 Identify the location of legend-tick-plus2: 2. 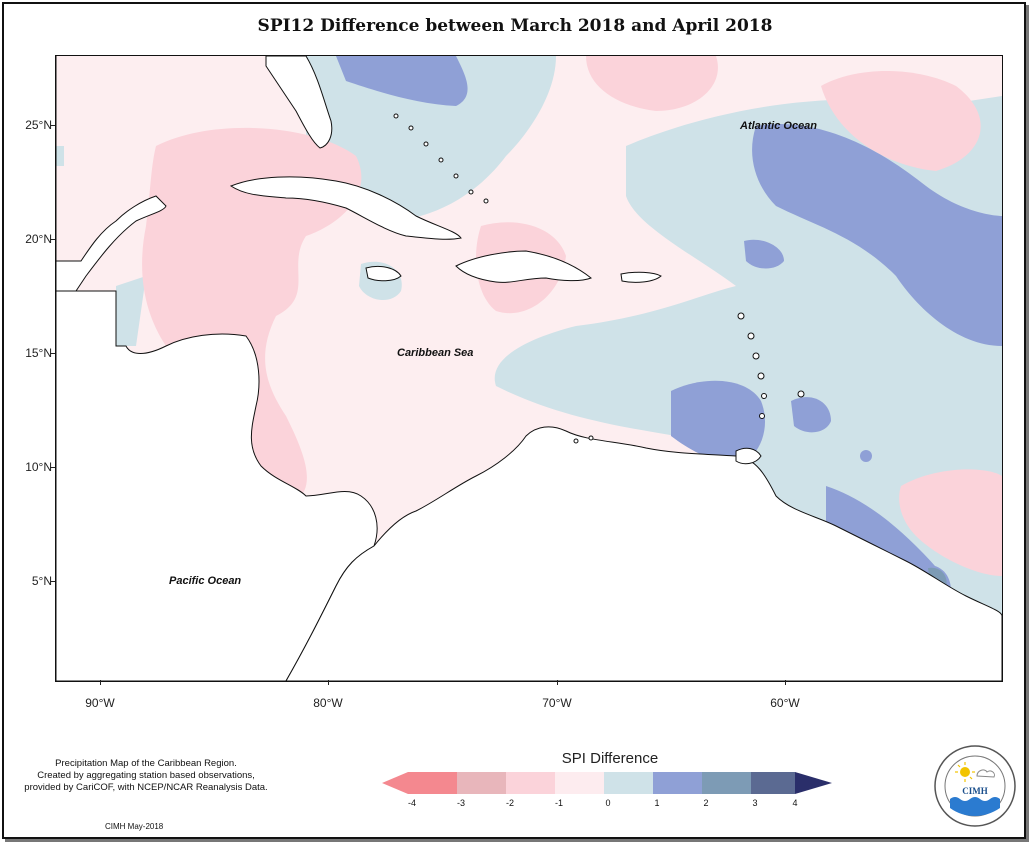
(706, 803).